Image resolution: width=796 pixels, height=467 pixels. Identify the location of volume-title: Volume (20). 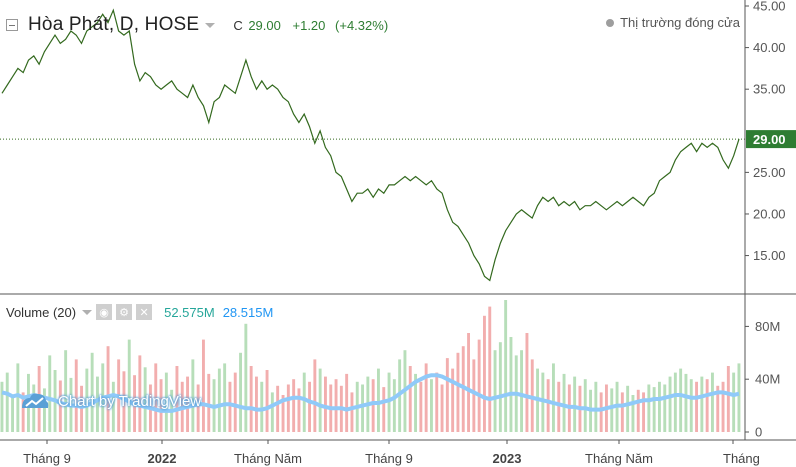
(41, 312).